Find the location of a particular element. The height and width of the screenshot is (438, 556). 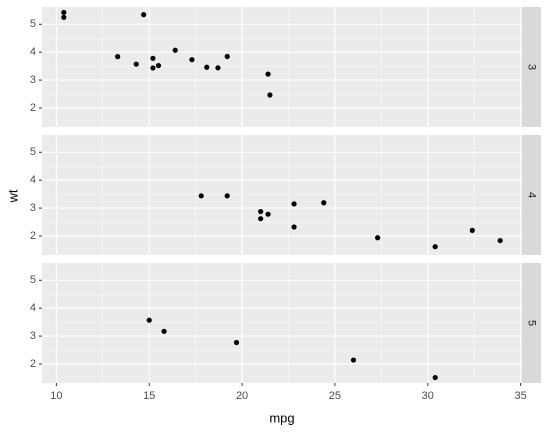

x-tick-label: 30 is located at coordinates (428, 396).